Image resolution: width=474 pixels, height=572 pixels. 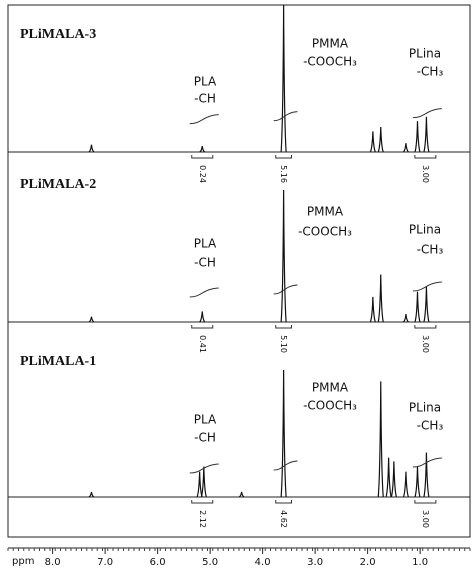 What do you see at coordinates (283, 174) in the screenshot?
I see `integral-label: 5.16` at bounding box center [283, 174].